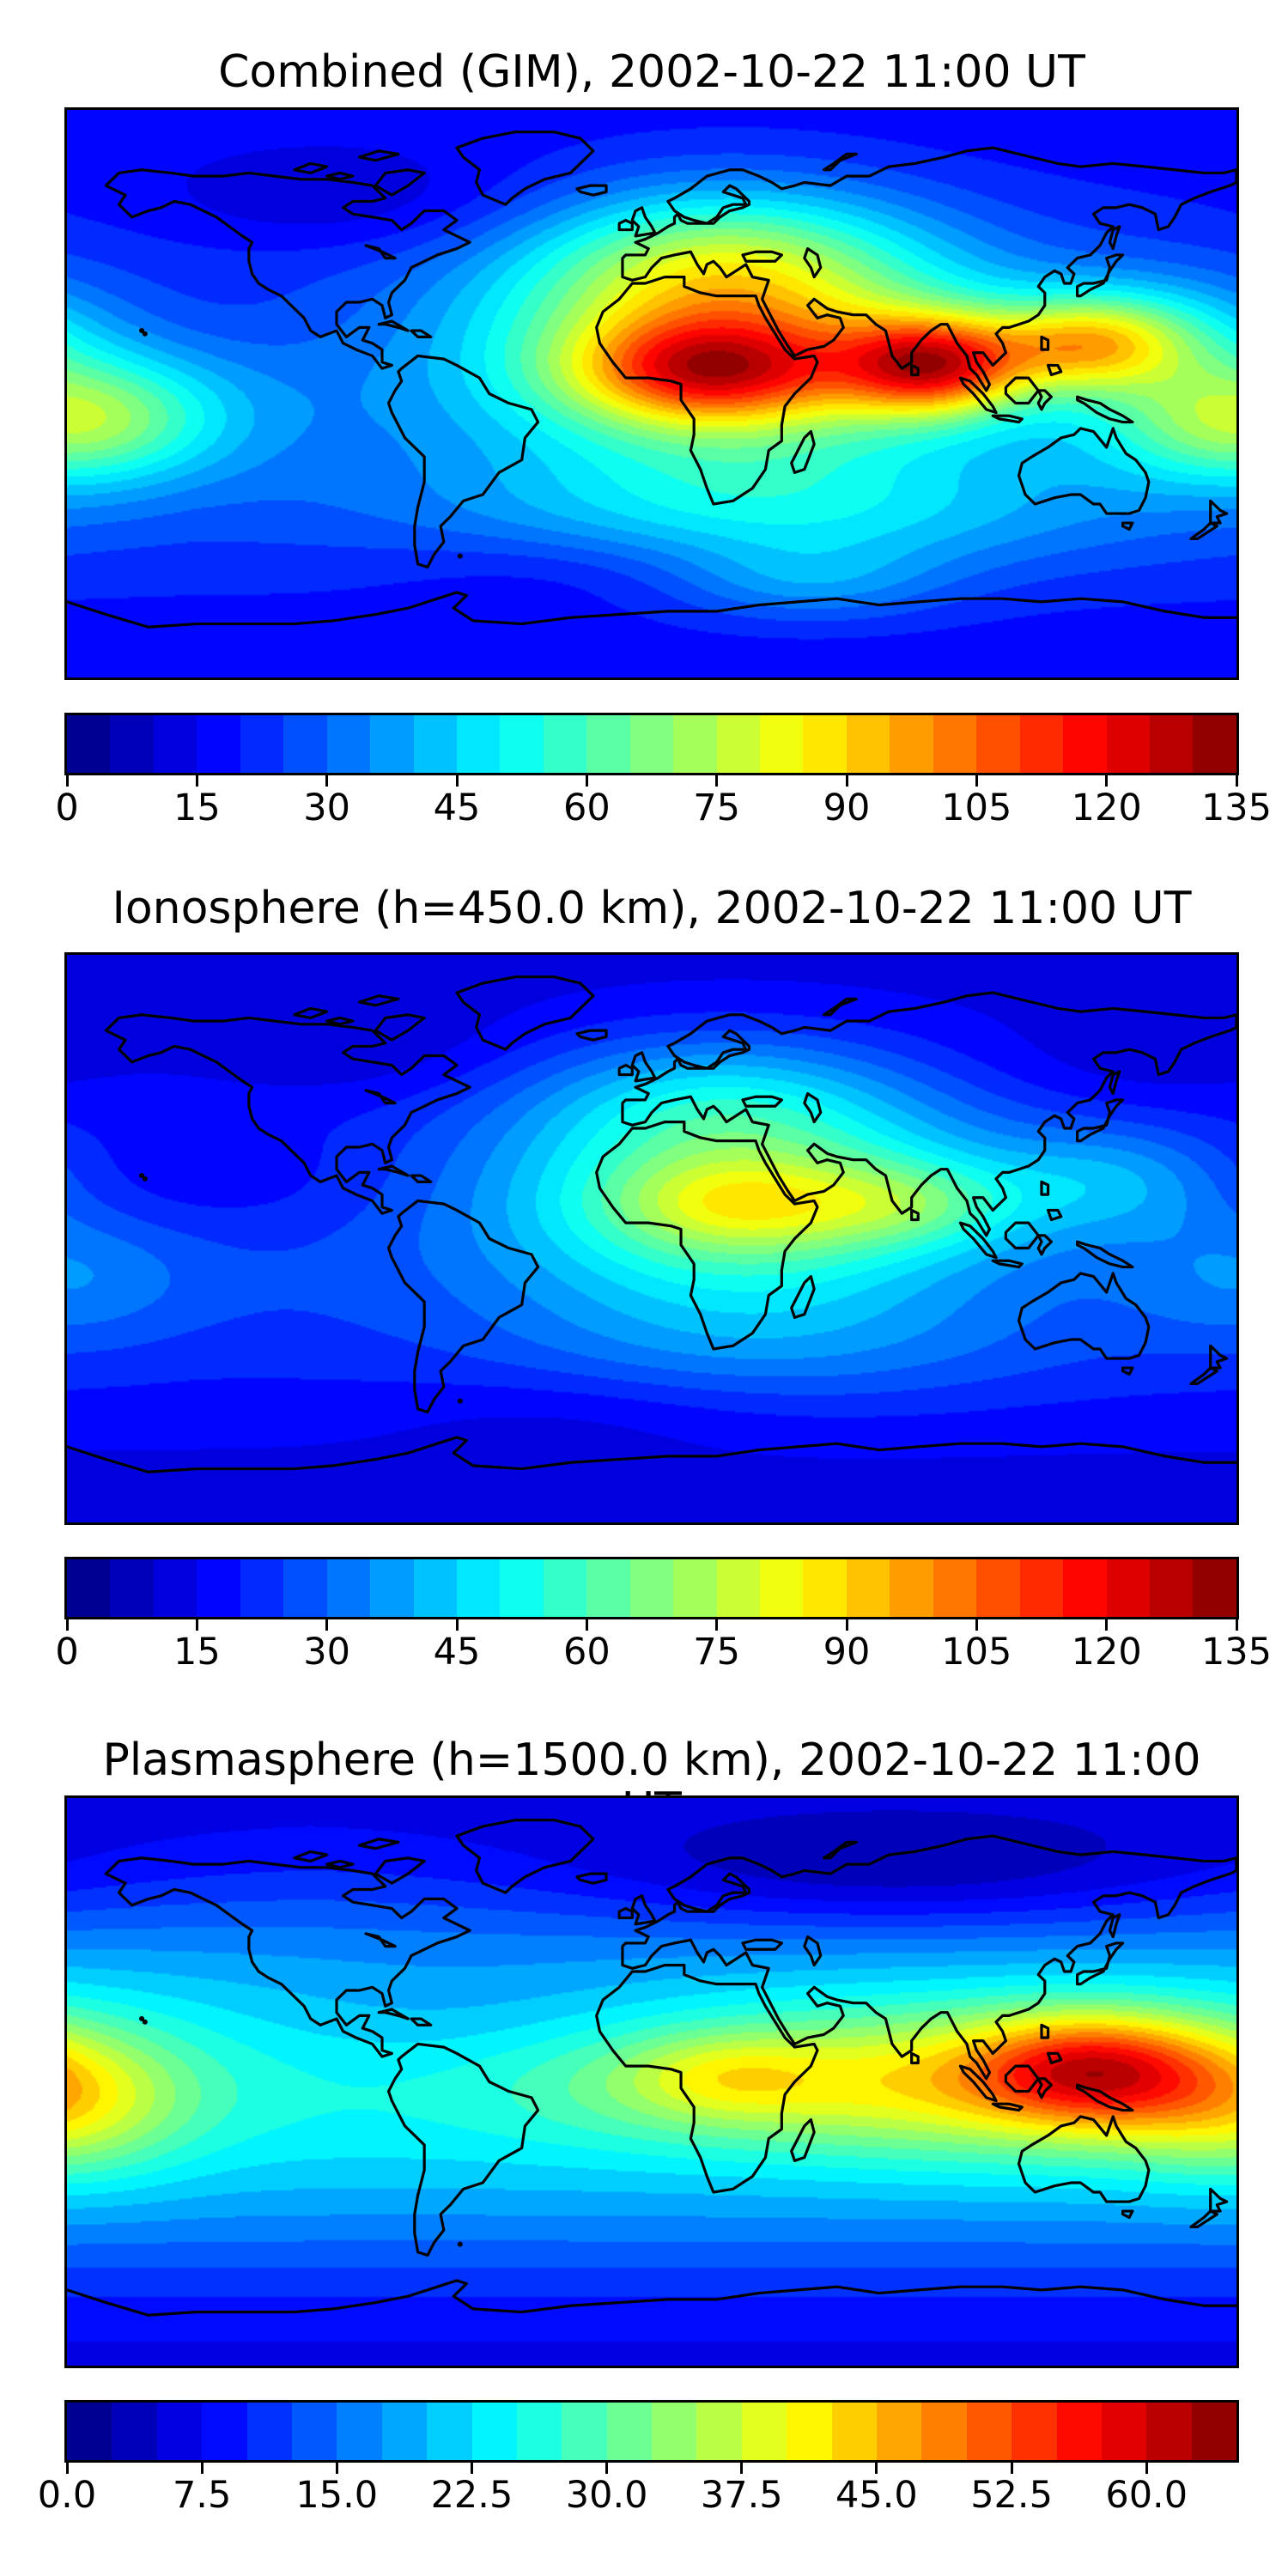 The height and width of the screenshot is (2576, 1288). What do you see at coordinates (876, 2495) in the screenshot?
I see `colorbar-tick-label: 45.0` at bounding box center [876, 2495].